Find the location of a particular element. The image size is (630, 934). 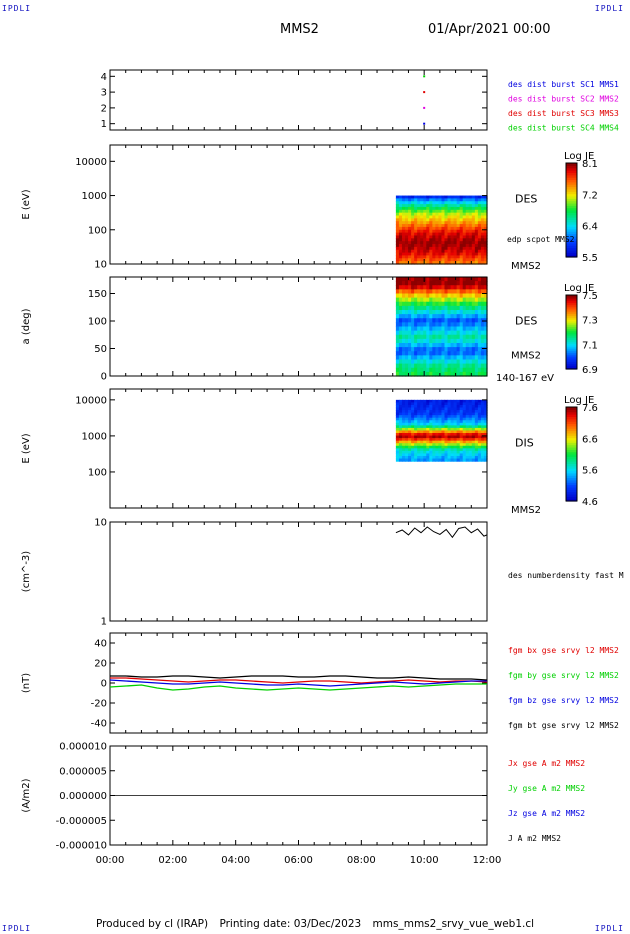

dis_energy-colorbar-tick: 7.6 is located at coordinates (590, 408).